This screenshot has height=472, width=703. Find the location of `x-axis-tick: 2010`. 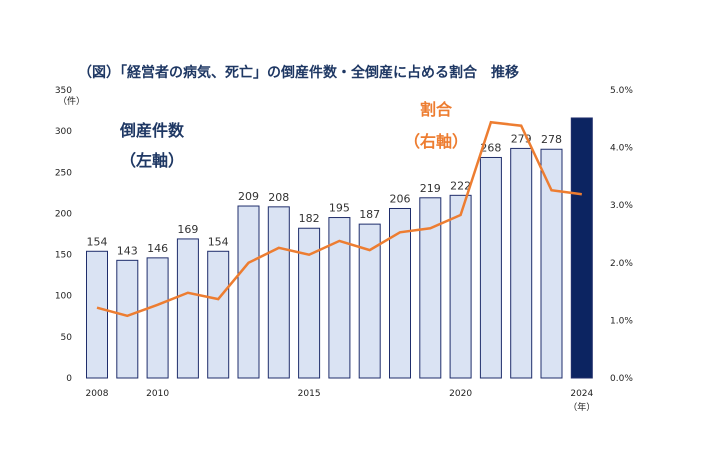

x-axis-tick: 2010 is located at coordinates (157, 394).